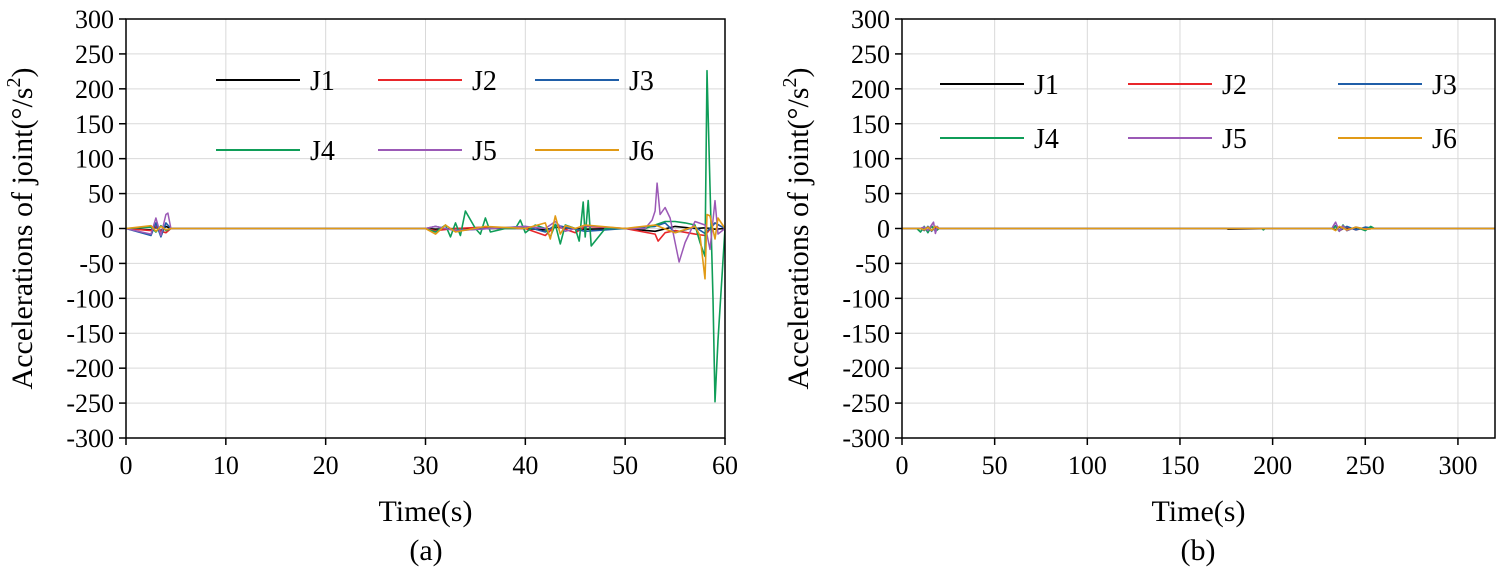 The width and height of the screenshot is (1504, 580). What do you see at coordinates (1365, 465) in the screenshot?
I see `x-tick-label: 250` at bounding box center [1365, 465].